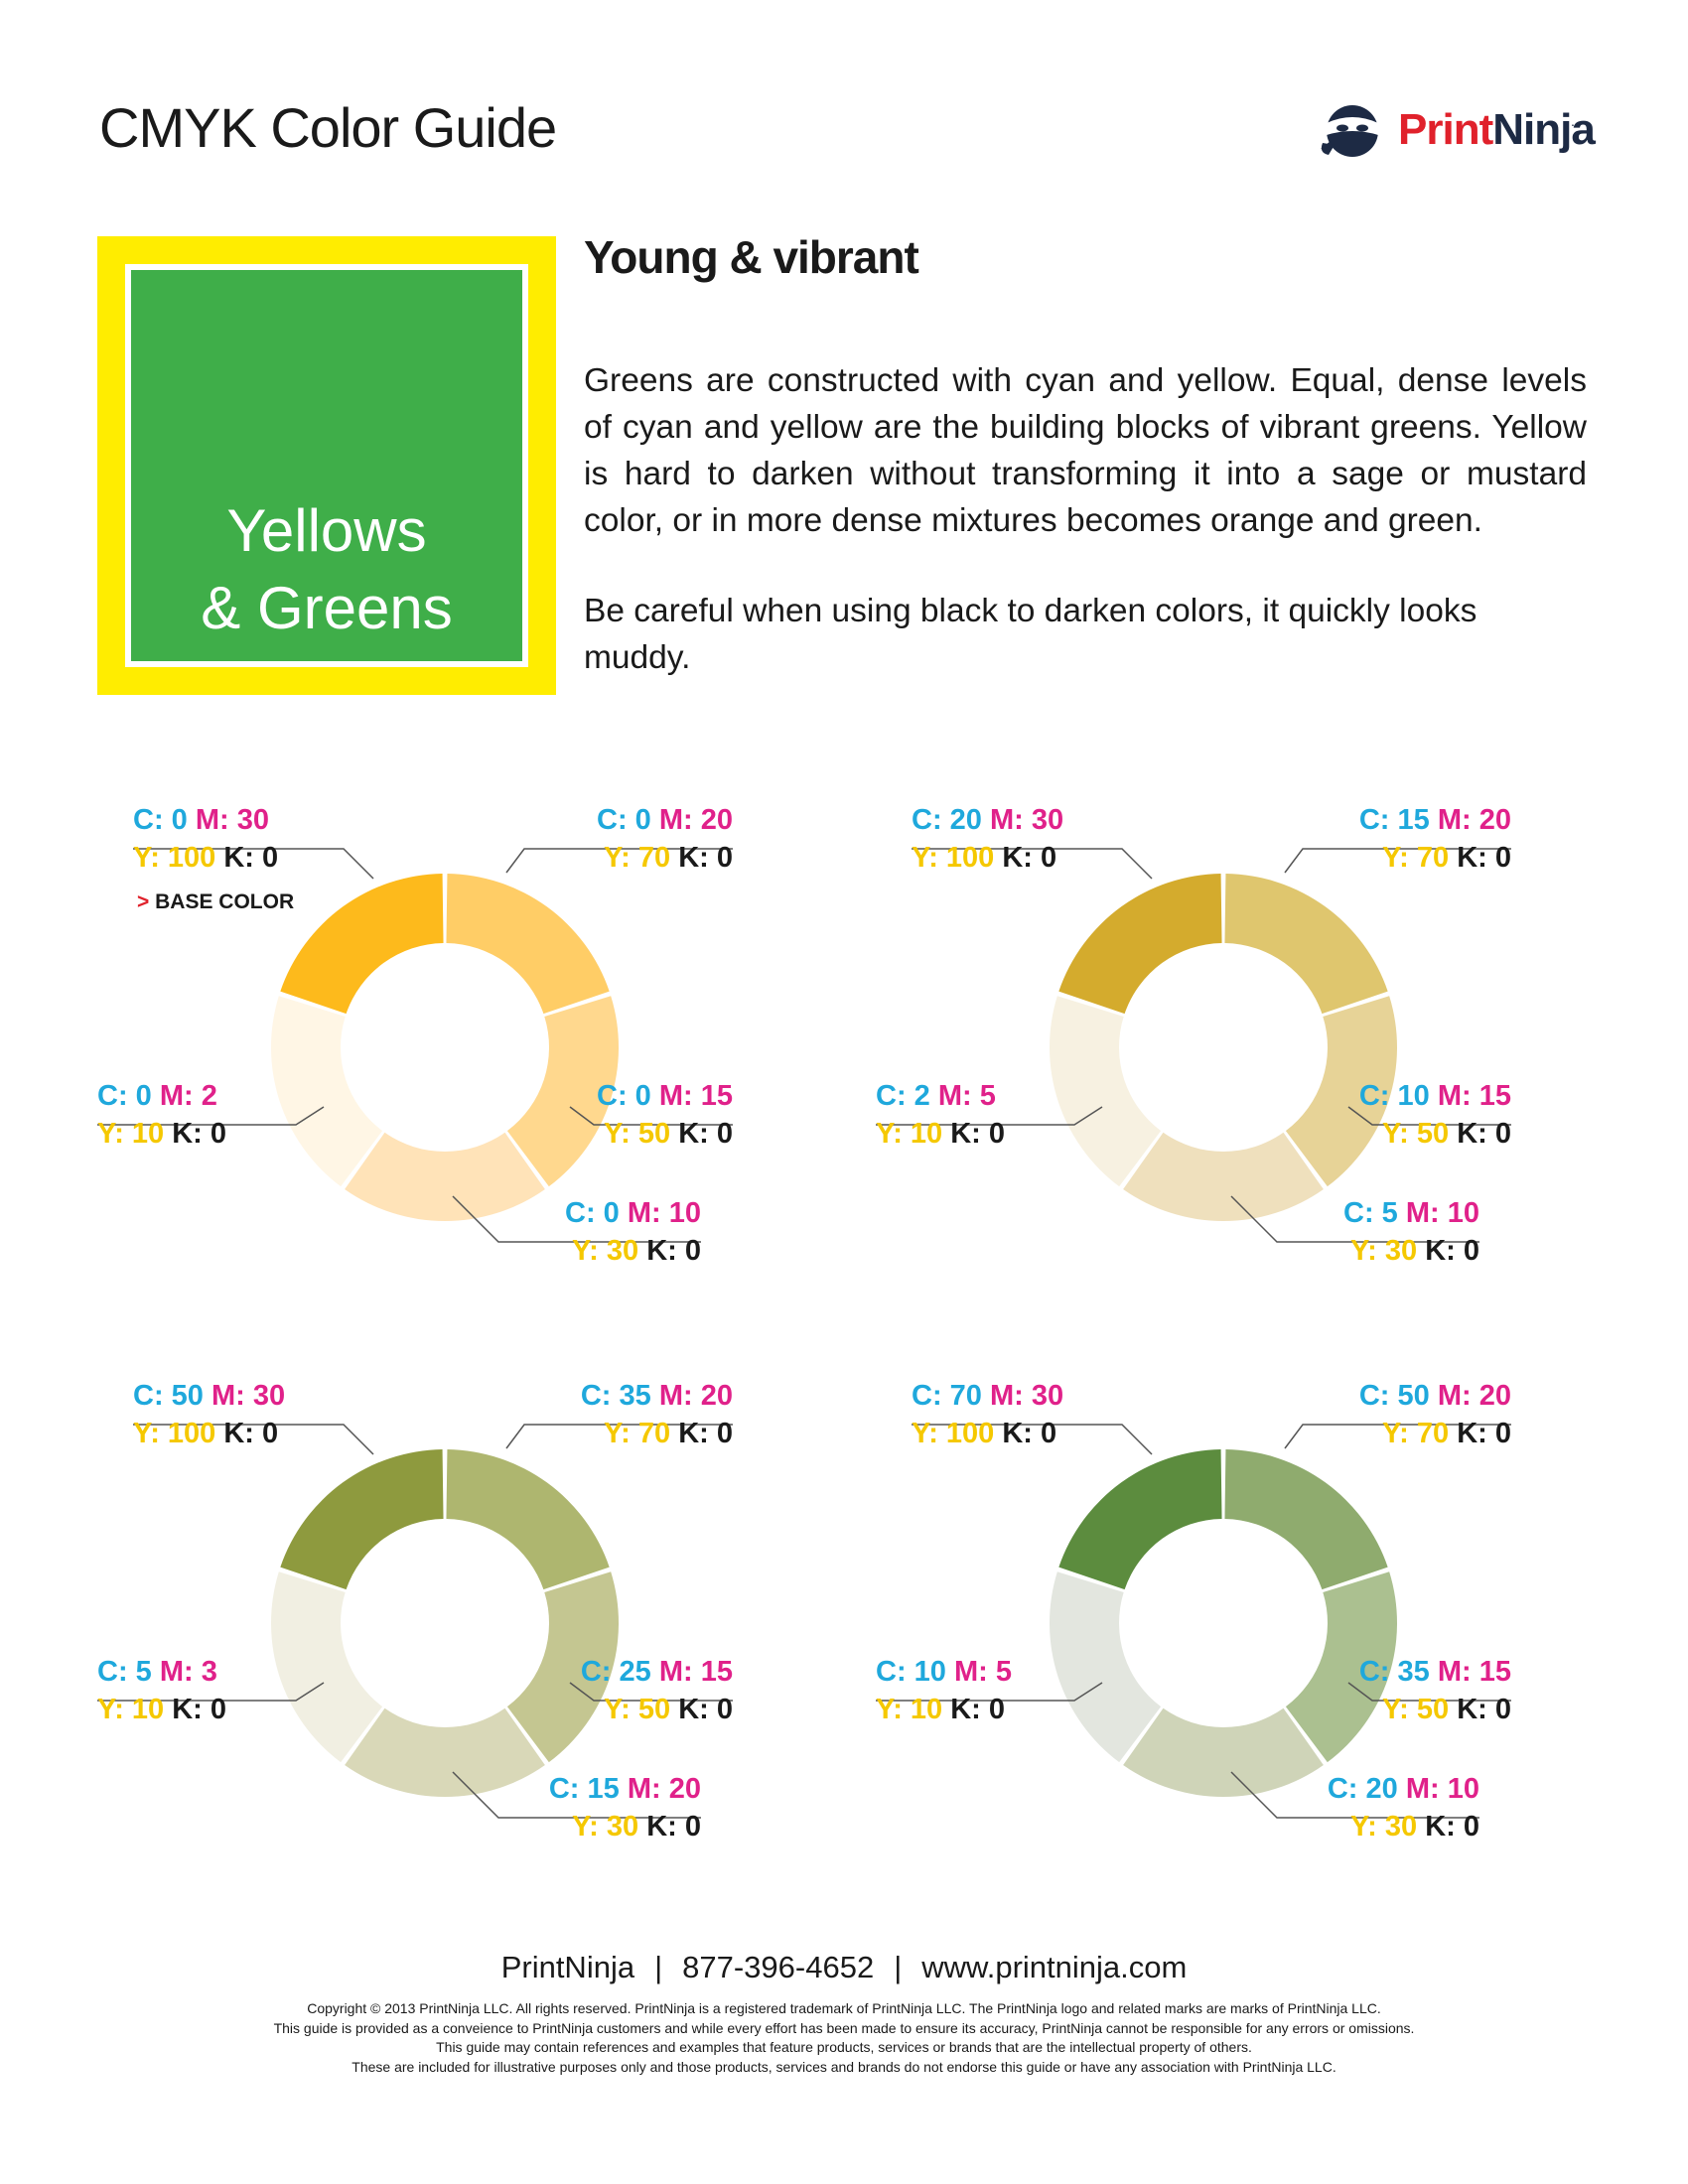 The image size is (1688, 2184). Describe the element at coordinates (1497, 129) in the screenshot. I see `logo-wordmark: PrintNinja` at that location.